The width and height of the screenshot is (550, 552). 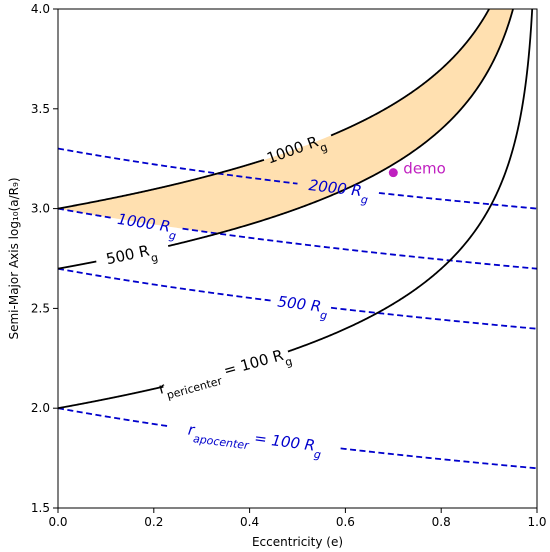 I want to click on y-tick-label: 4.0, so click(x=40, y=9).